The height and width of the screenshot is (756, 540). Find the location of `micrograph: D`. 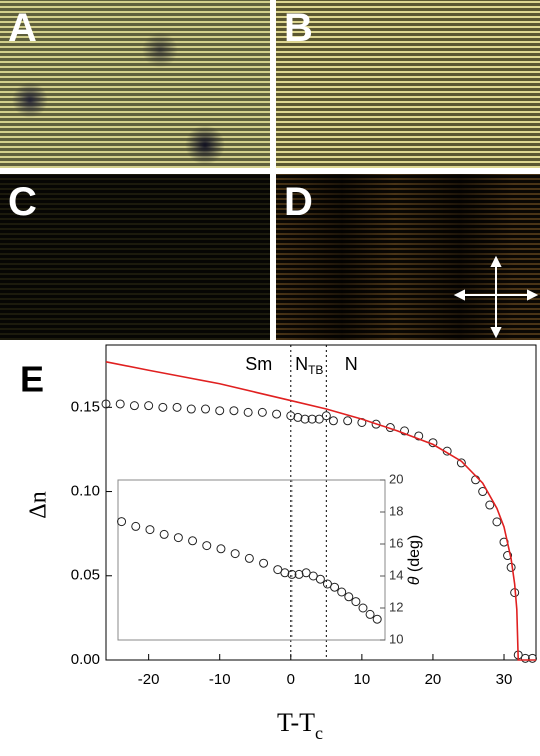

micrograph: D is located at coordinates (408, 257).